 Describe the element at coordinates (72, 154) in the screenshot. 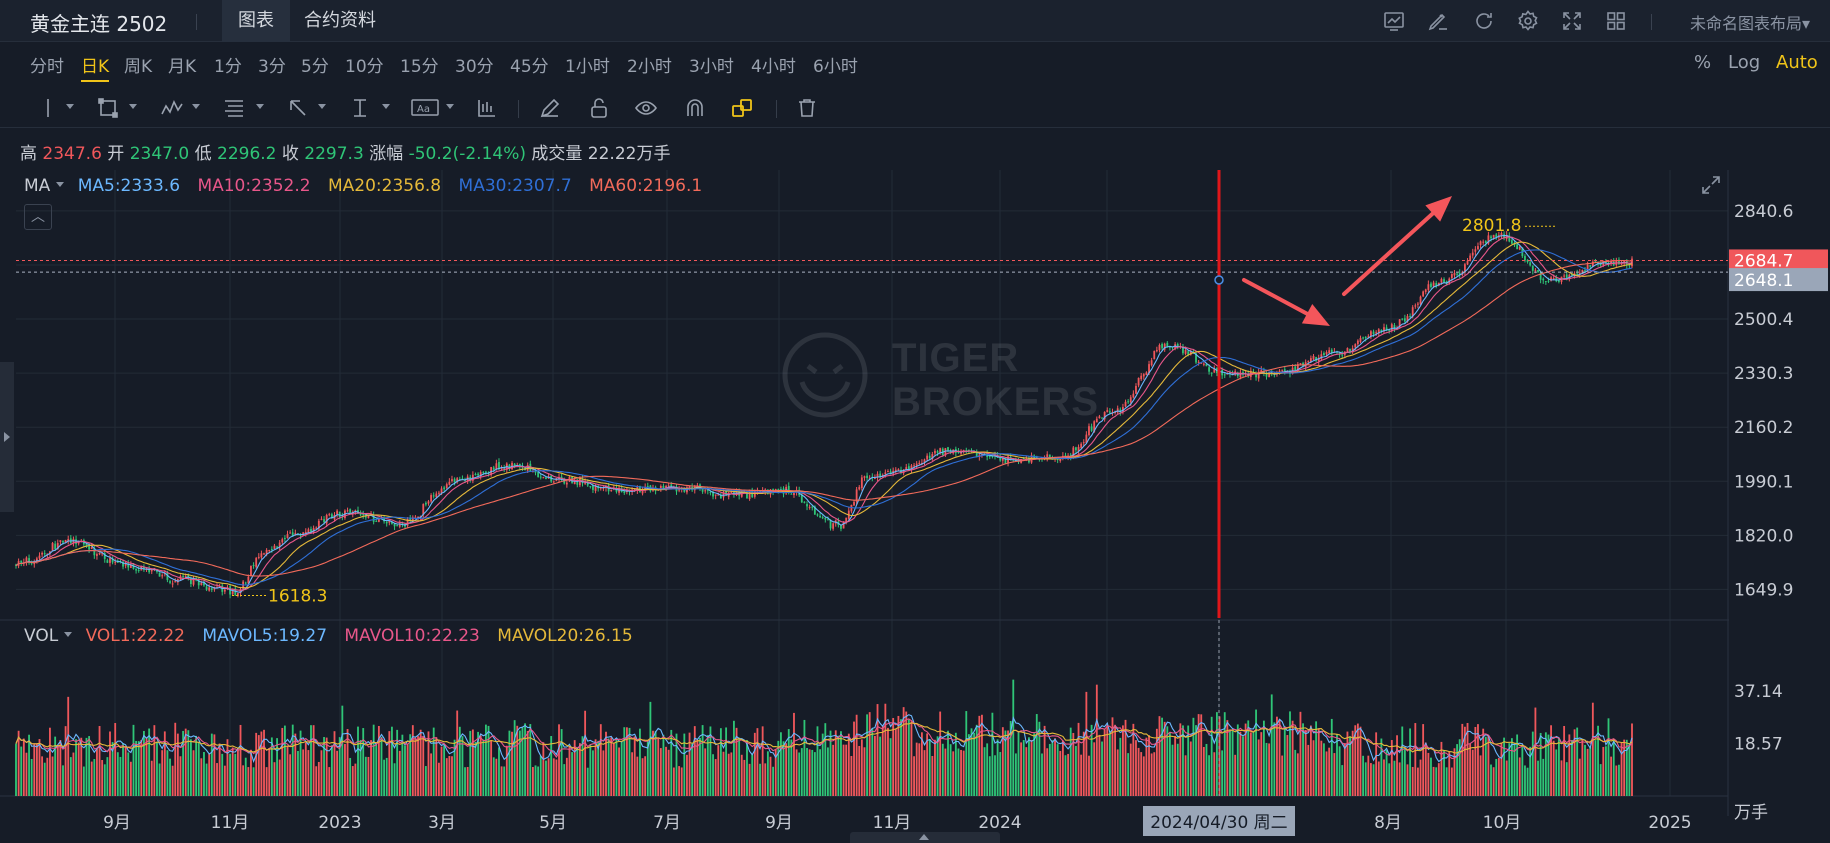

I see `high-value: 2347.6` at that location.